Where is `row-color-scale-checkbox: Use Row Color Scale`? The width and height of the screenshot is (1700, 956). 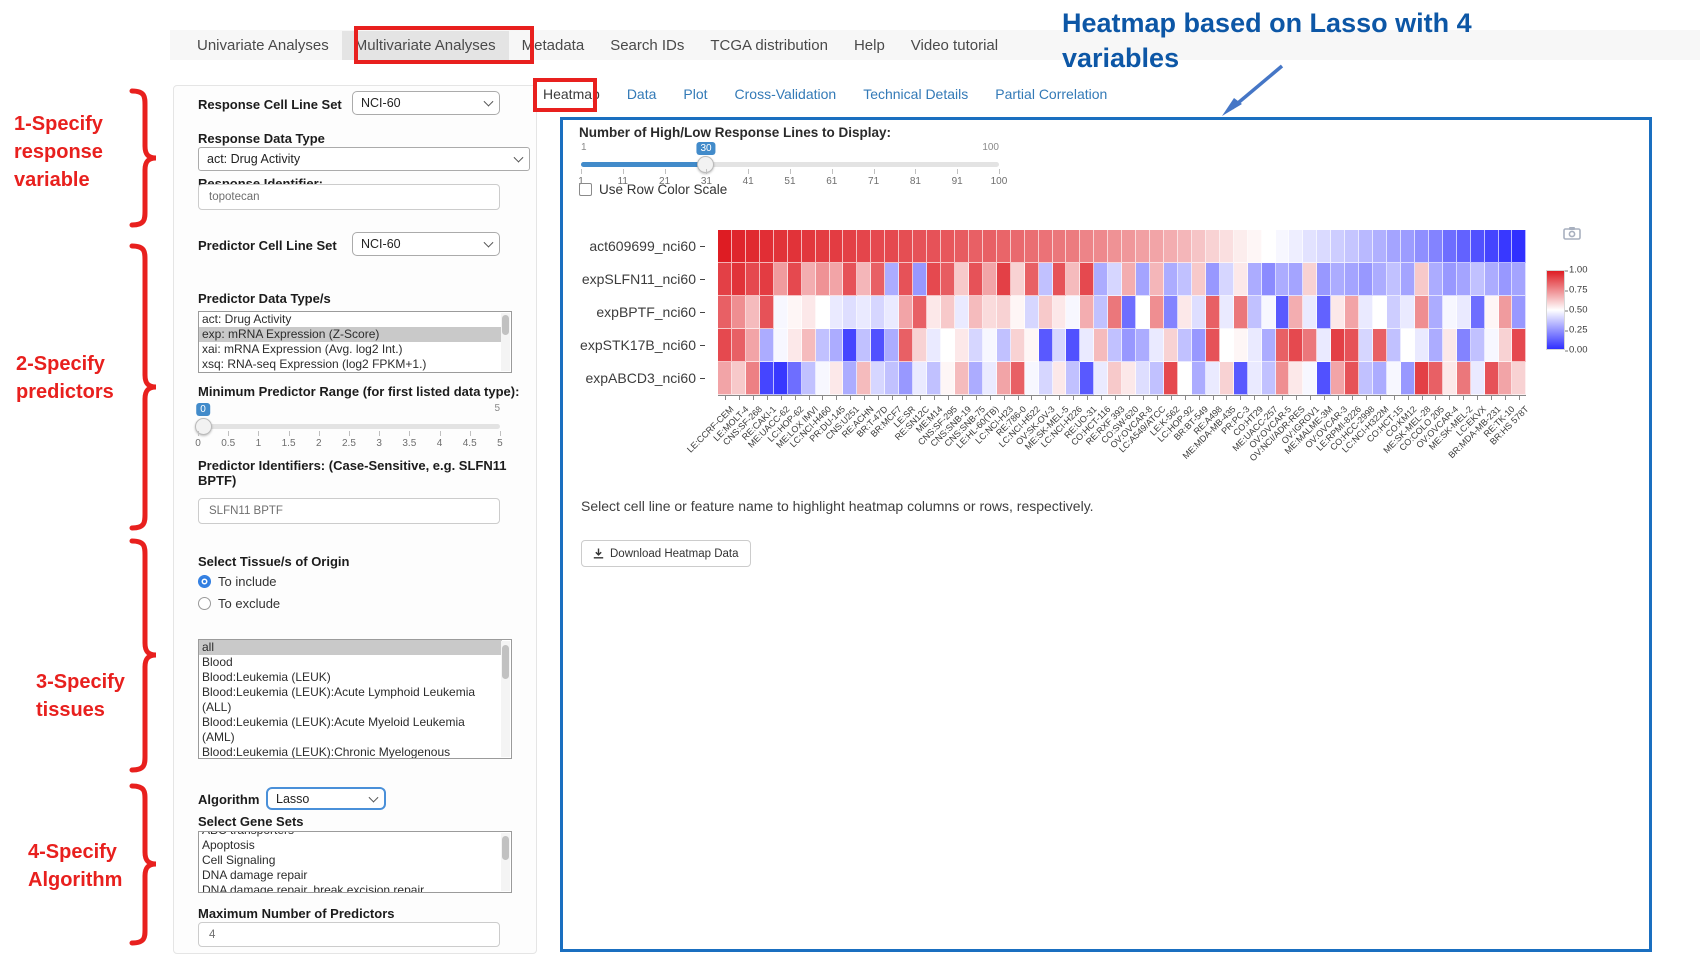 row-color-scale-checkbox: Use Row Color Scale is located at coordinates (653, 189).